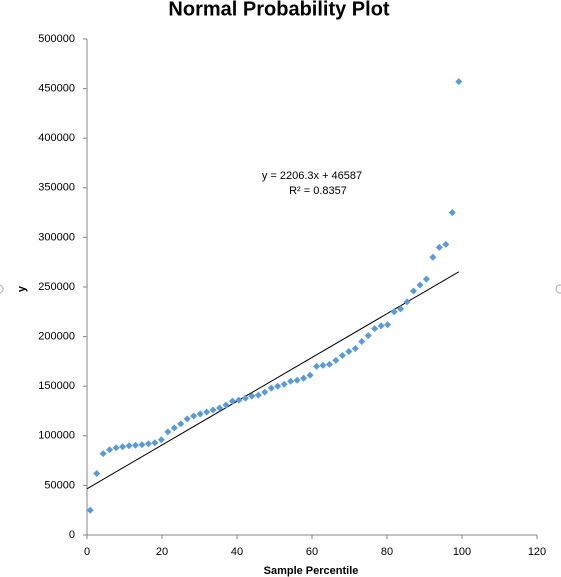 The image size is (561, 577). Describe the element at coordinates (312, 176) in the screenshot. I see `trendline-equation: y = 2206.3x + 46587` at that location.